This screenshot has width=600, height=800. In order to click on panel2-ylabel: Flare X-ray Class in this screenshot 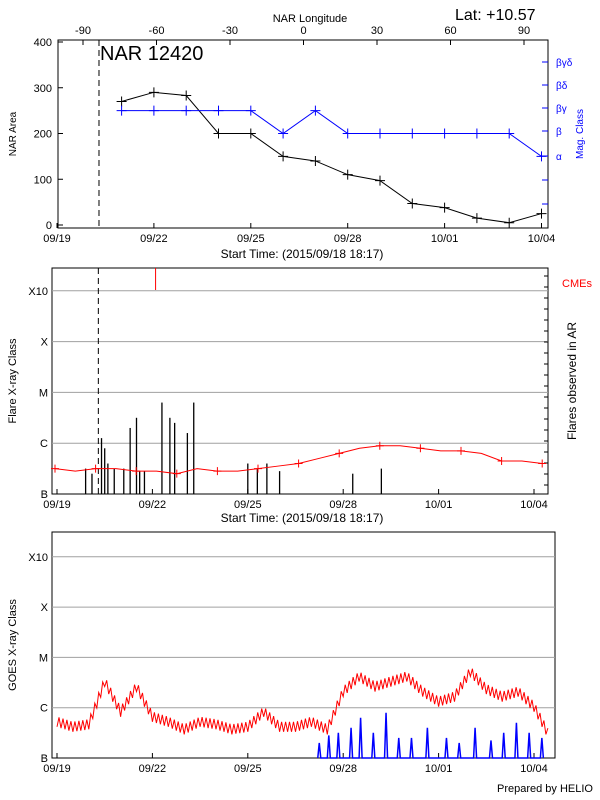, I will do `click(13, 380)`.